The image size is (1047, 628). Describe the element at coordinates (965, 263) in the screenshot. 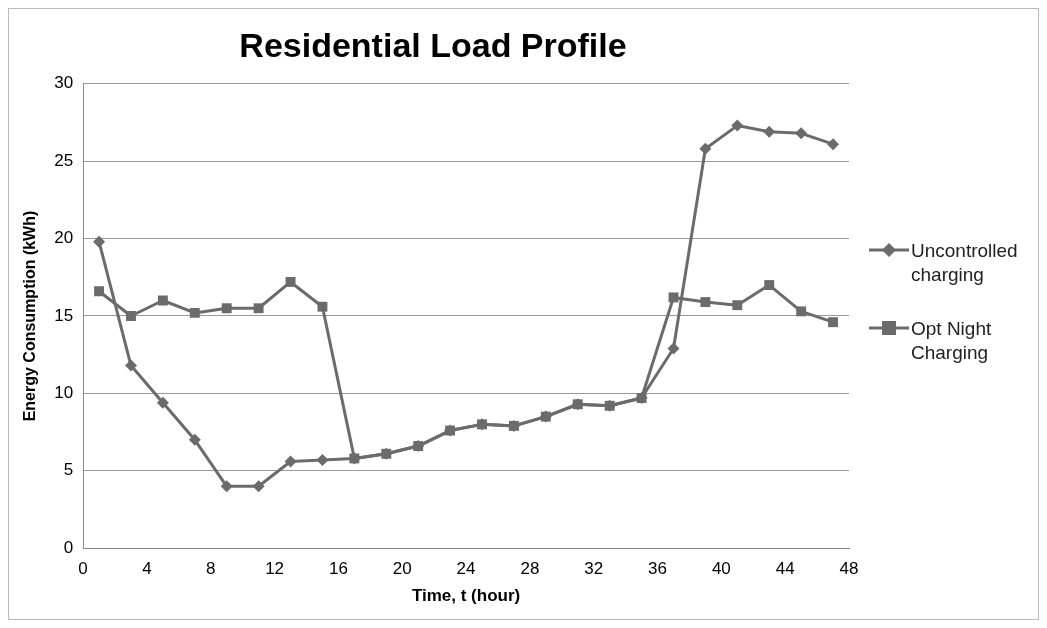

I see `legend-label: Uncontrolled charging` at that location.